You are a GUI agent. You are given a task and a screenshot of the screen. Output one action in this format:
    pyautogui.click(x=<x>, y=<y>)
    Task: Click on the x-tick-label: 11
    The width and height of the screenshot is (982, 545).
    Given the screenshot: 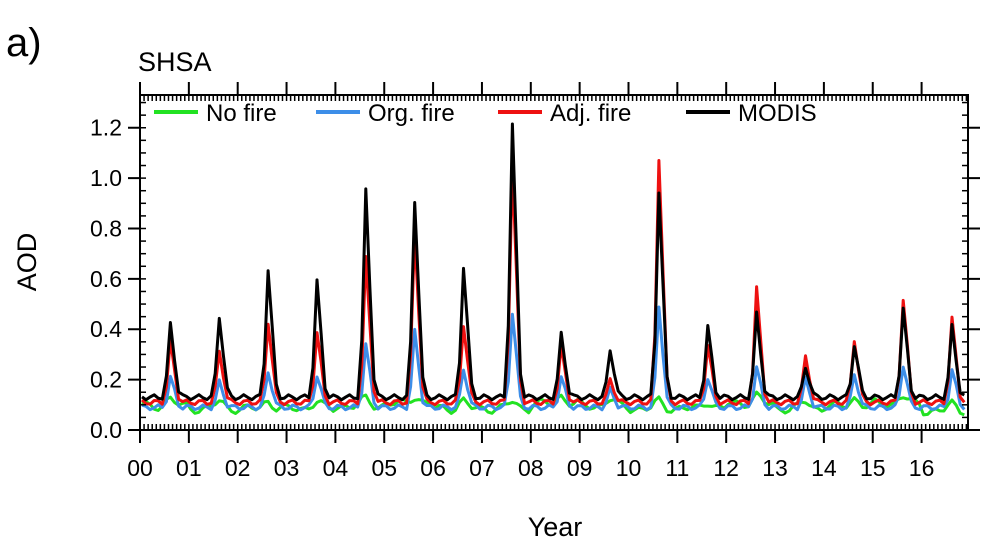 What is the action you would take?
    pyautogui.click(x=677, y=468)
    